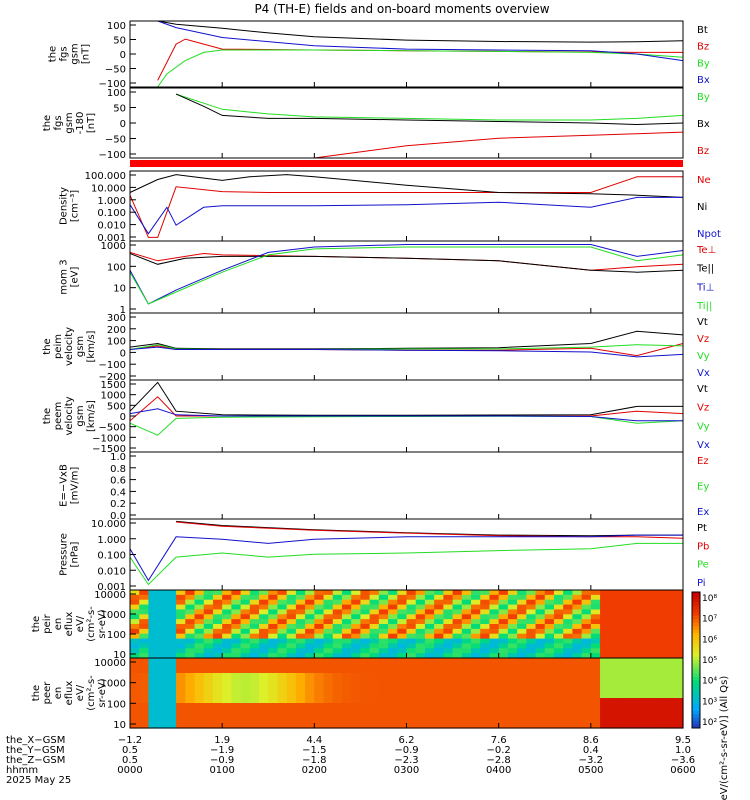 The width and height of the screenshot is (750, 800). I want to click on colorbar-tick-label: 10⁷, so click(709, 620).